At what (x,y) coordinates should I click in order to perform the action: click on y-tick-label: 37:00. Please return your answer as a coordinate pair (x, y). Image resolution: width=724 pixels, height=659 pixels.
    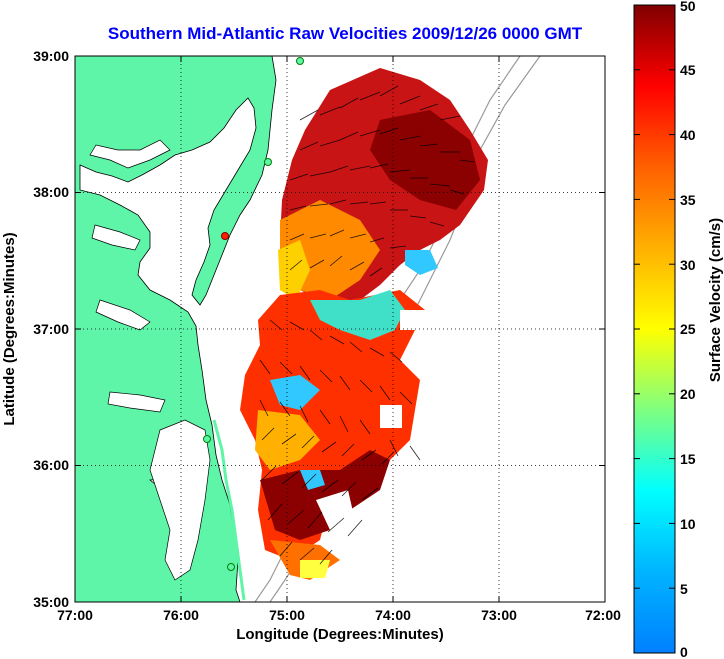
    Looking at the image, I should click on (51, 329).